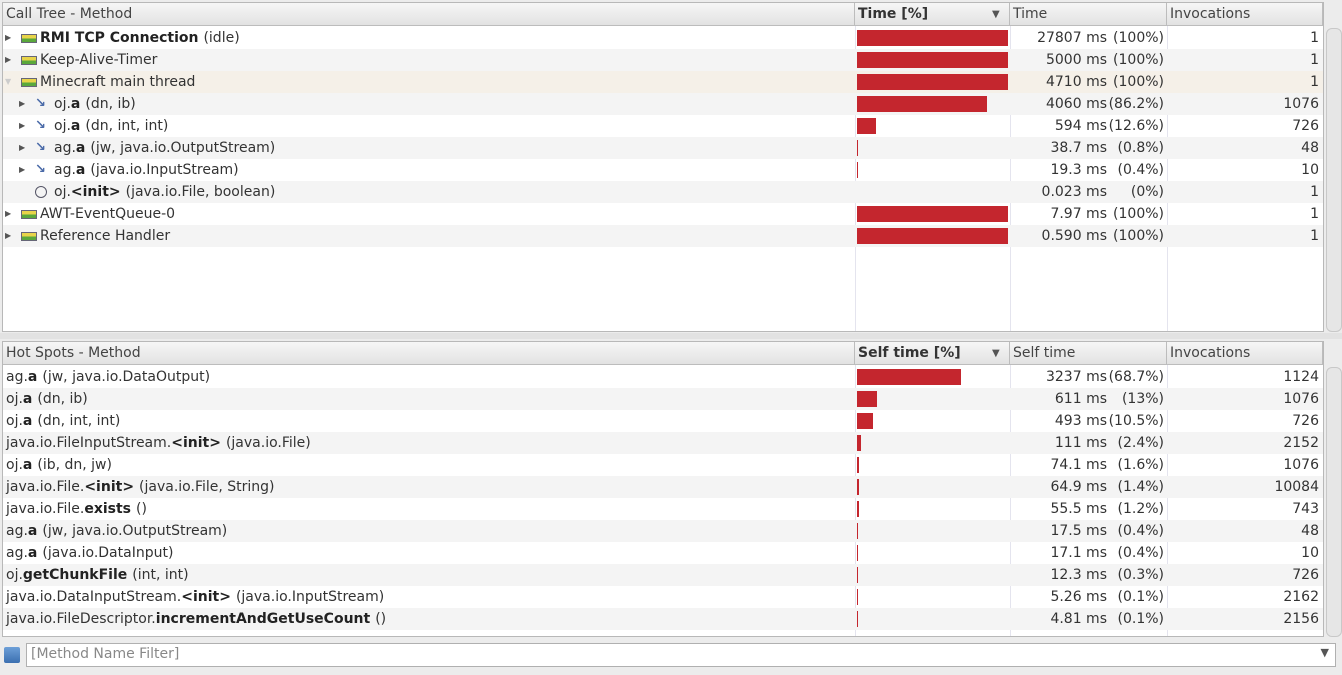 The image size is (1342, 675). Describe the element at coordinates (681, 655) in the screenshot. I see `filter-box: [Method Name Filter] ▼` at that location.